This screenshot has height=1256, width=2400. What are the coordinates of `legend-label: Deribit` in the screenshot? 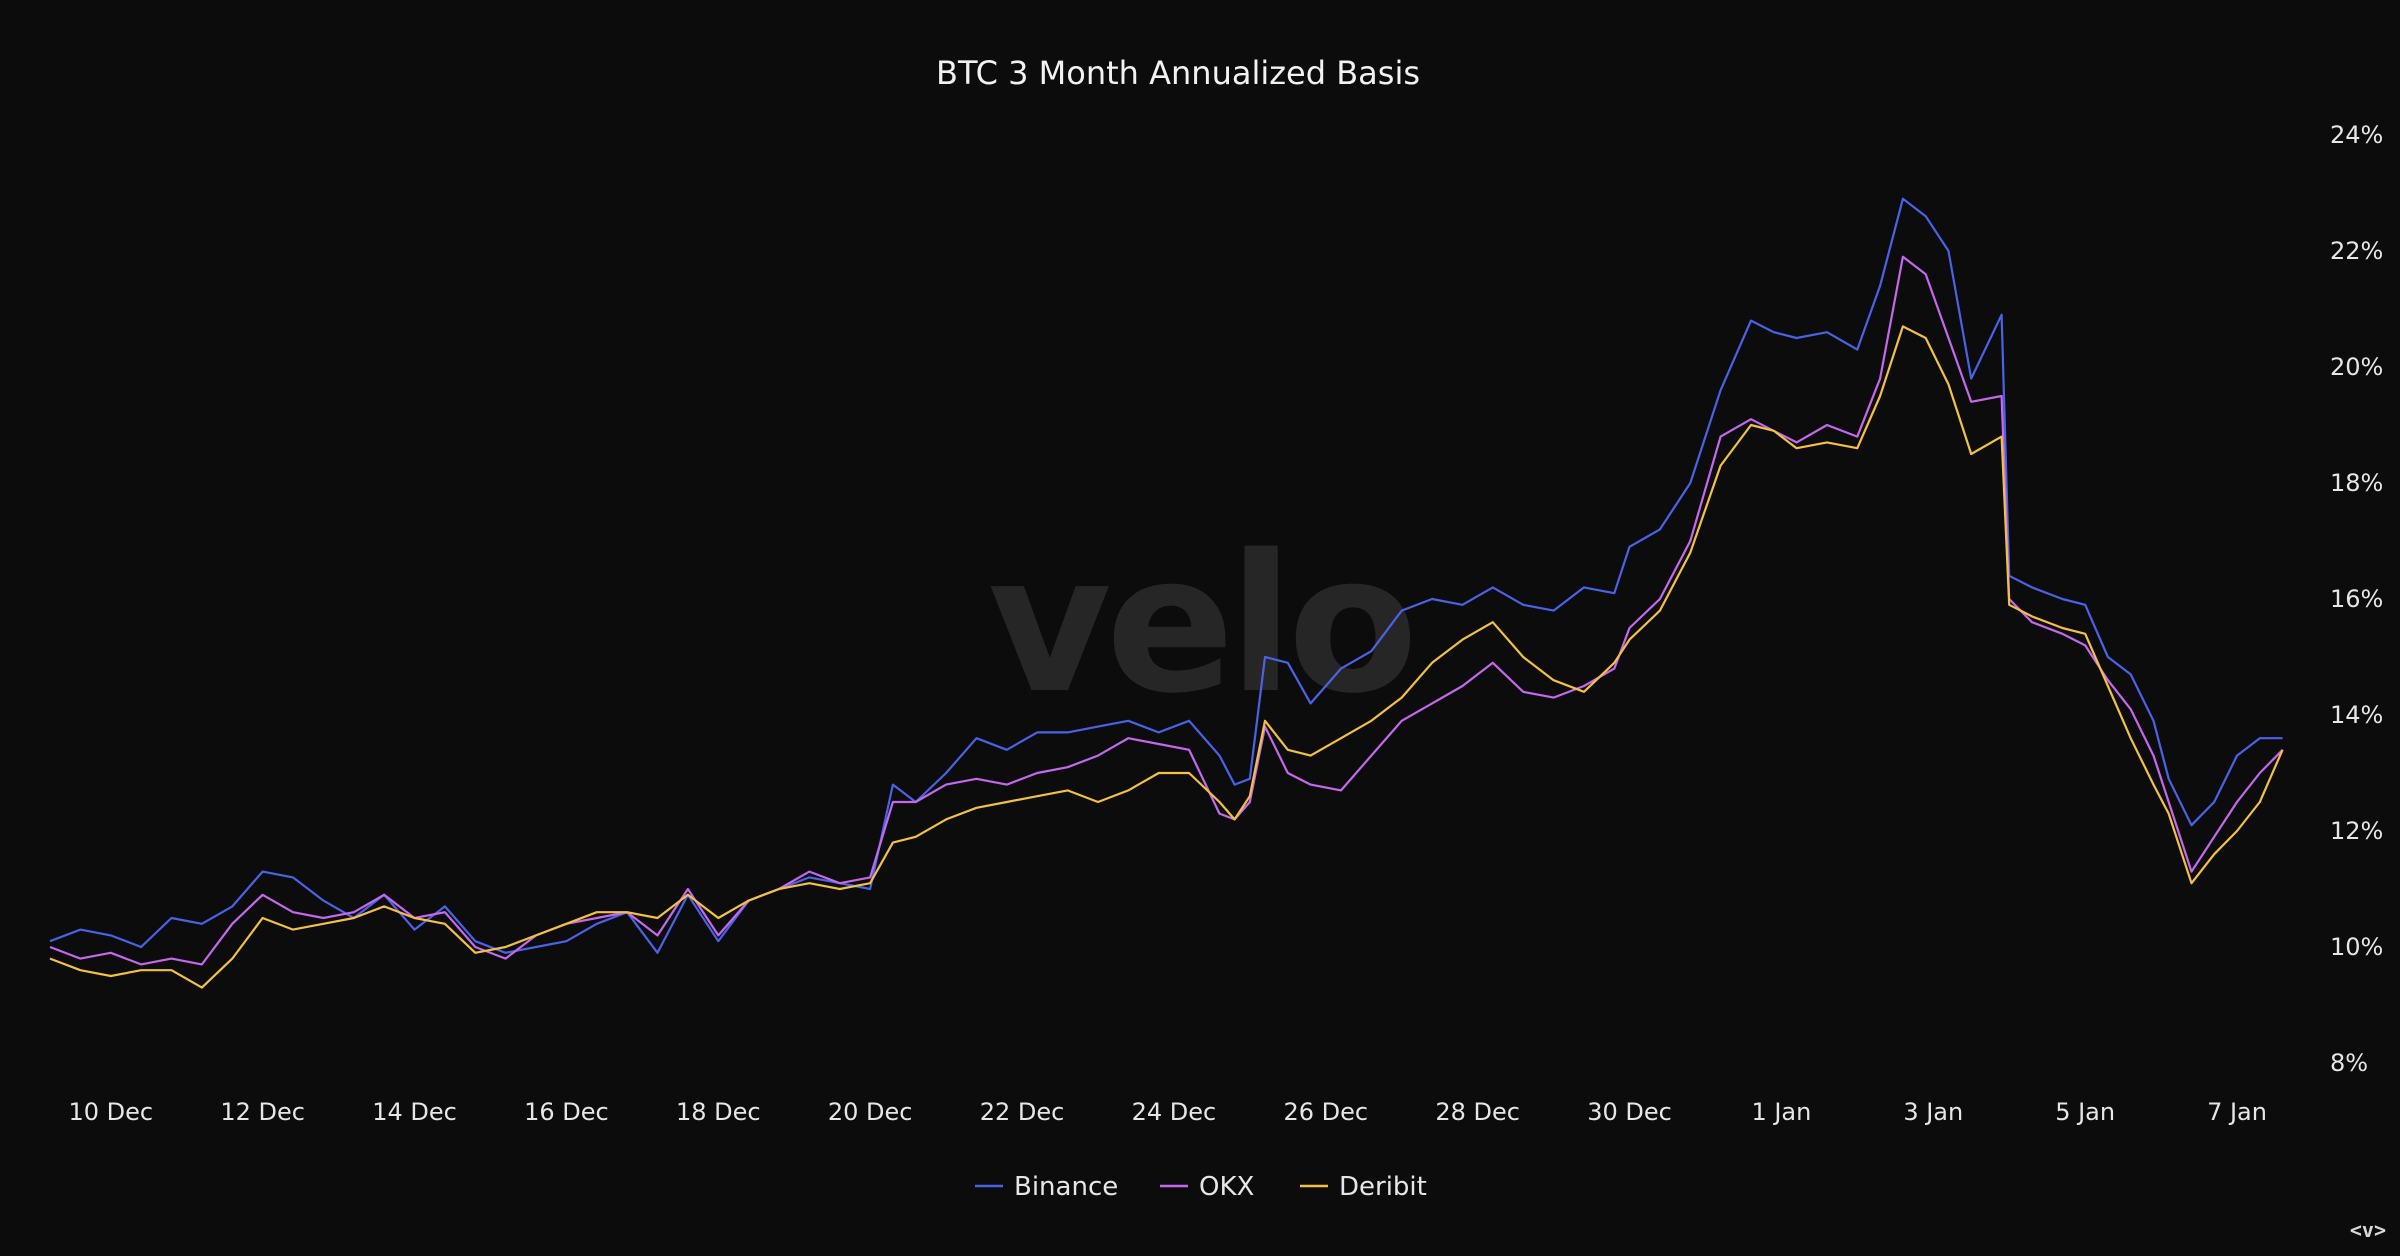 It's located at (1383, 1187).